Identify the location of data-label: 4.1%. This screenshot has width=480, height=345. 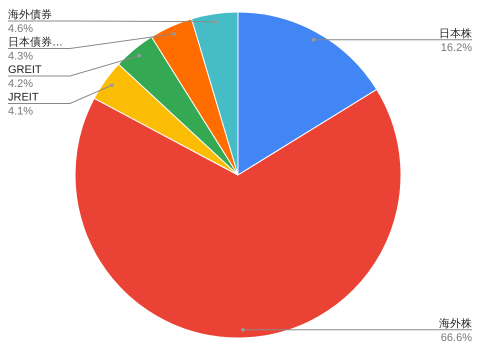
(21, 112).